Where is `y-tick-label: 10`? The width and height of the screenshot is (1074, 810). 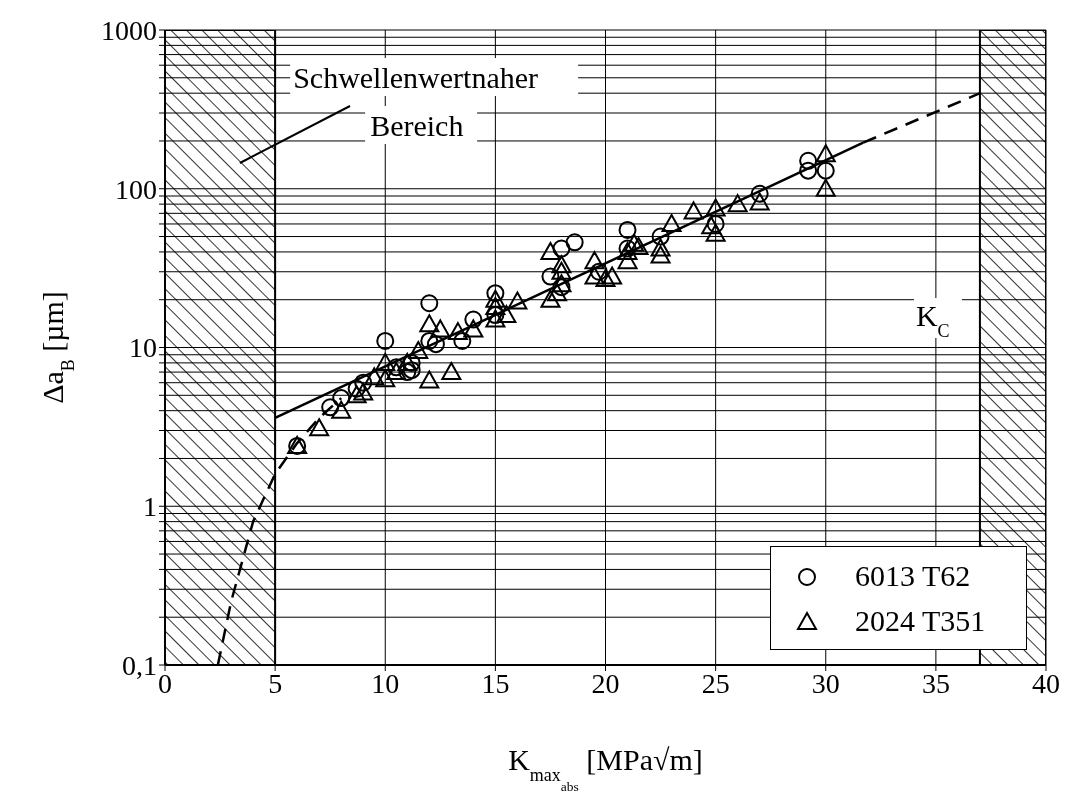 y-tick-label: 10 is located at coordinates (143, 348).